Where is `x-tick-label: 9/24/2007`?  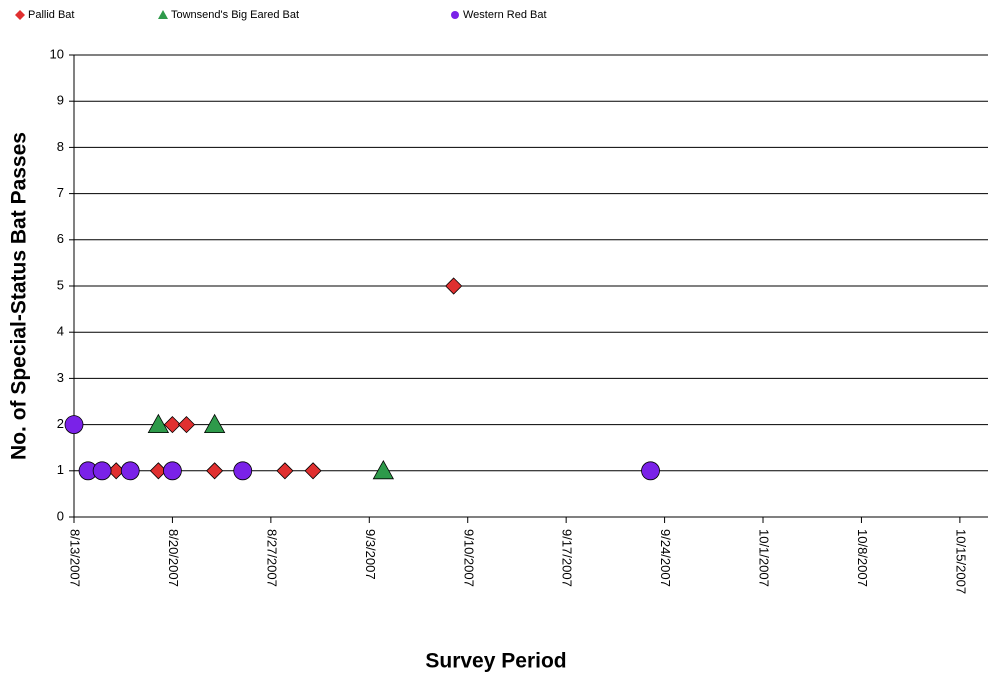 x-tick-label: 9/24/2007 is located at coordinates (665, 558).